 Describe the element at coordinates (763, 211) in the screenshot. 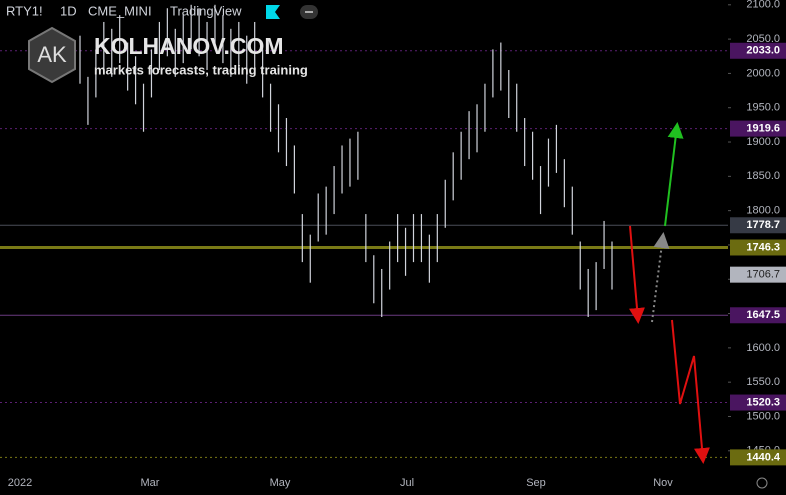

I see `y-tick-label: 1800.0` at that location.